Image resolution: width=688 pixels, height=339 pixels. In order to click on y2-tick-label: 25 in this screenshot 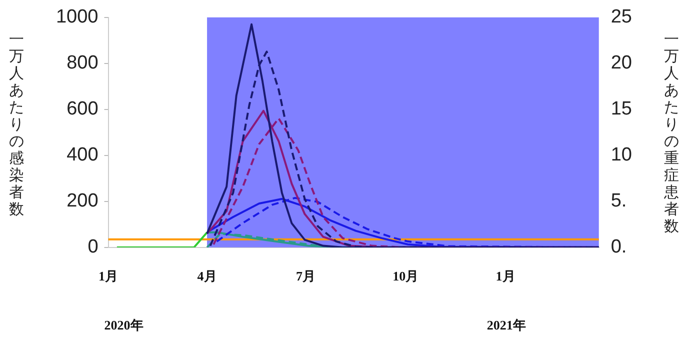, I will do `click(621, 17)`.